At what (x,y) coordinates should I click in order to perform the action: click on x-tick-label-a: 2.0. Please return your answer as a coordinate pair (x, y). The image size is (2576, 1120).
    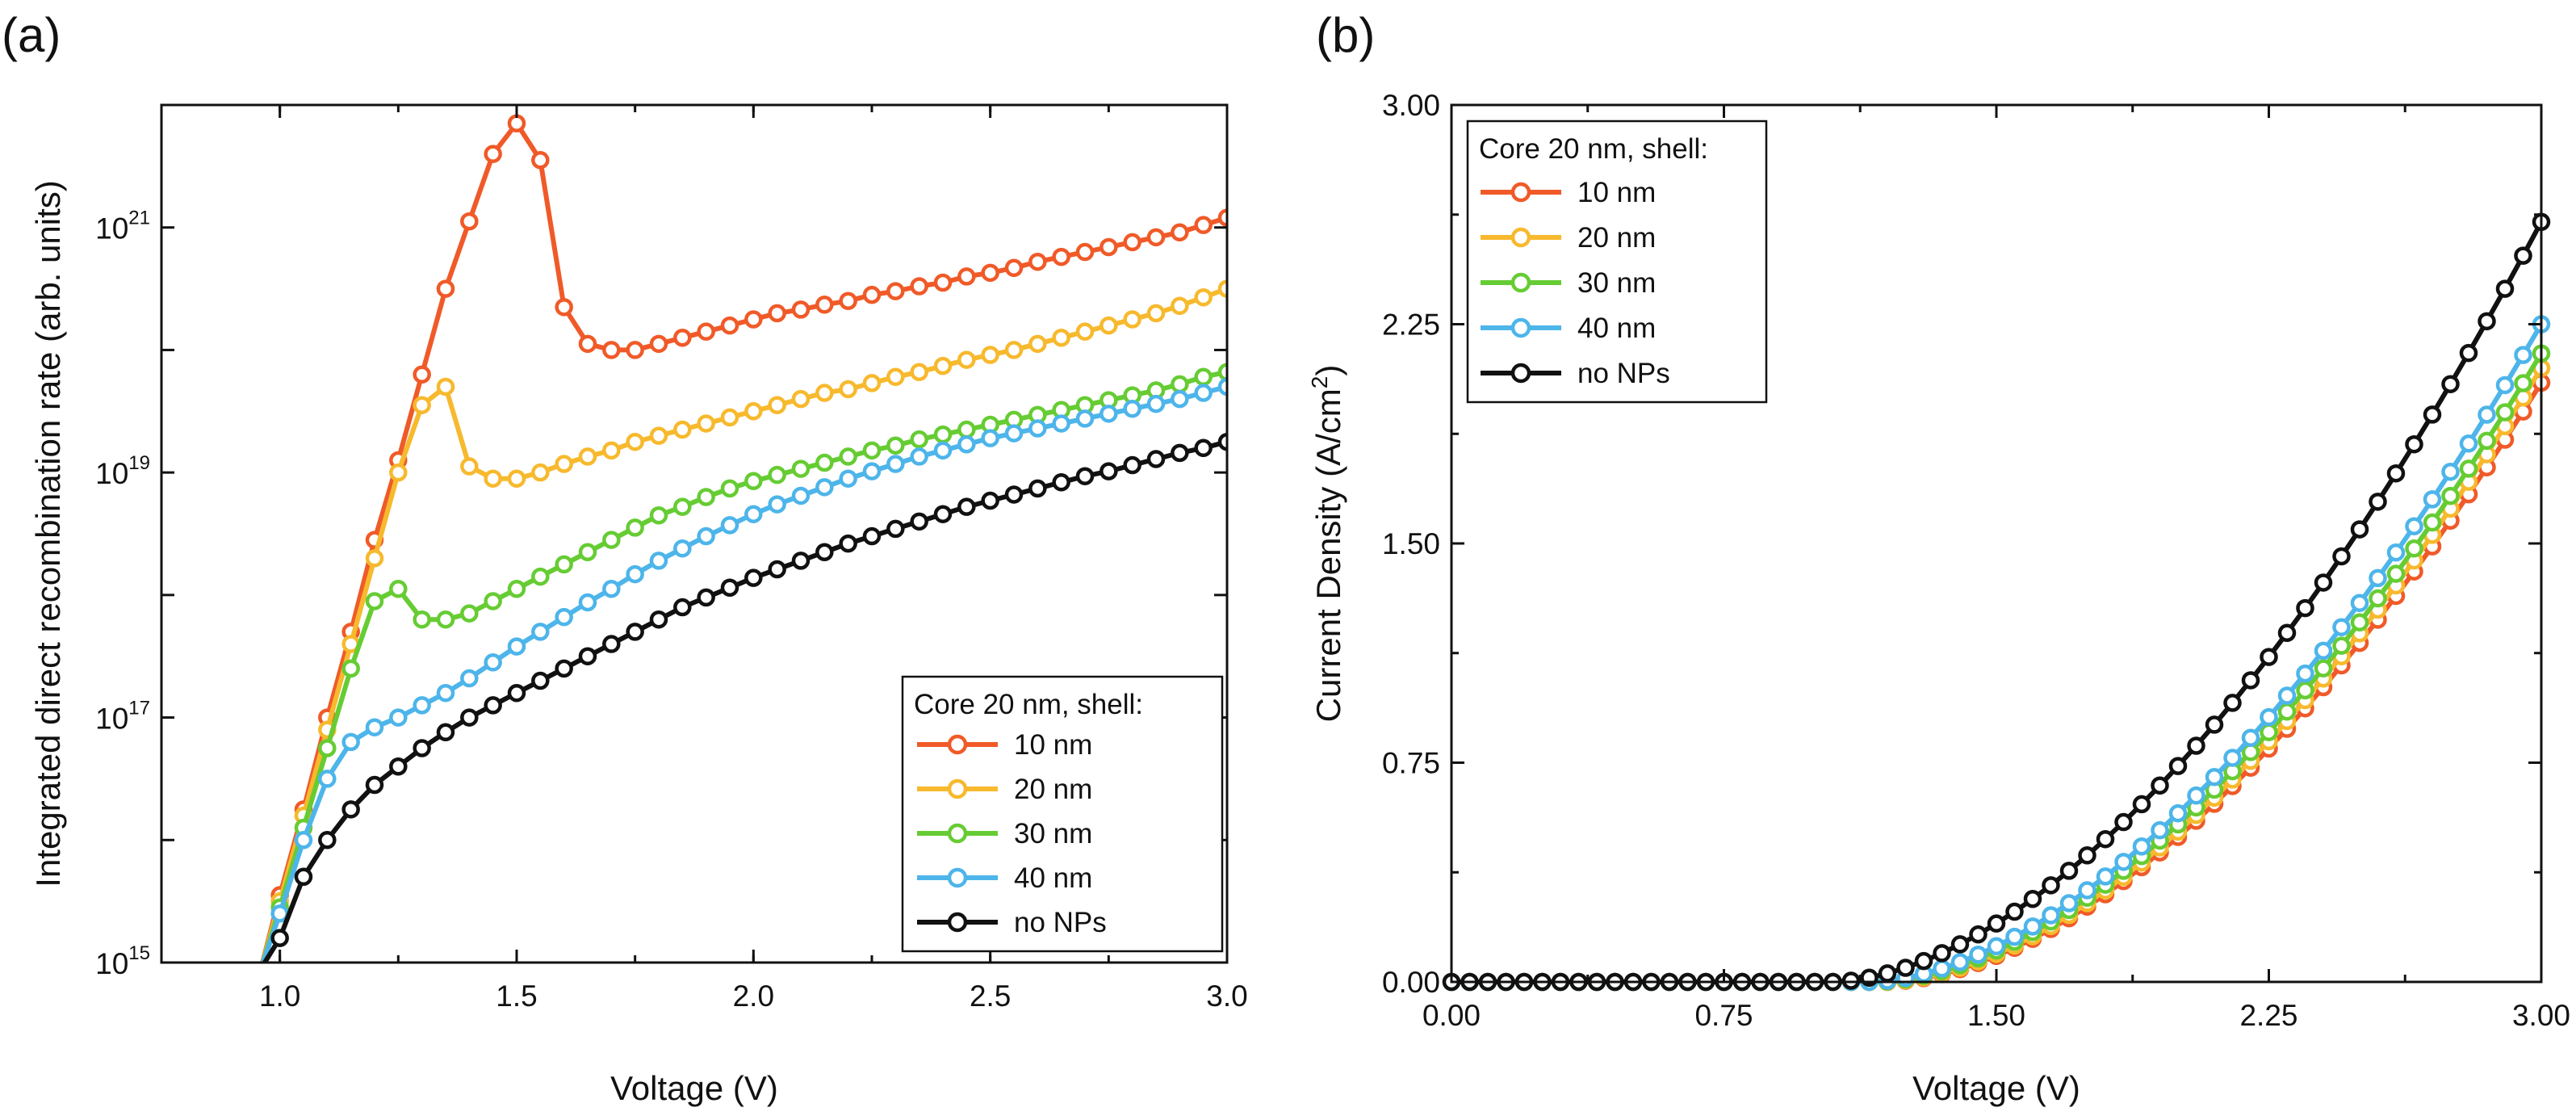
    Looking at the image, I should click on (753, 996).